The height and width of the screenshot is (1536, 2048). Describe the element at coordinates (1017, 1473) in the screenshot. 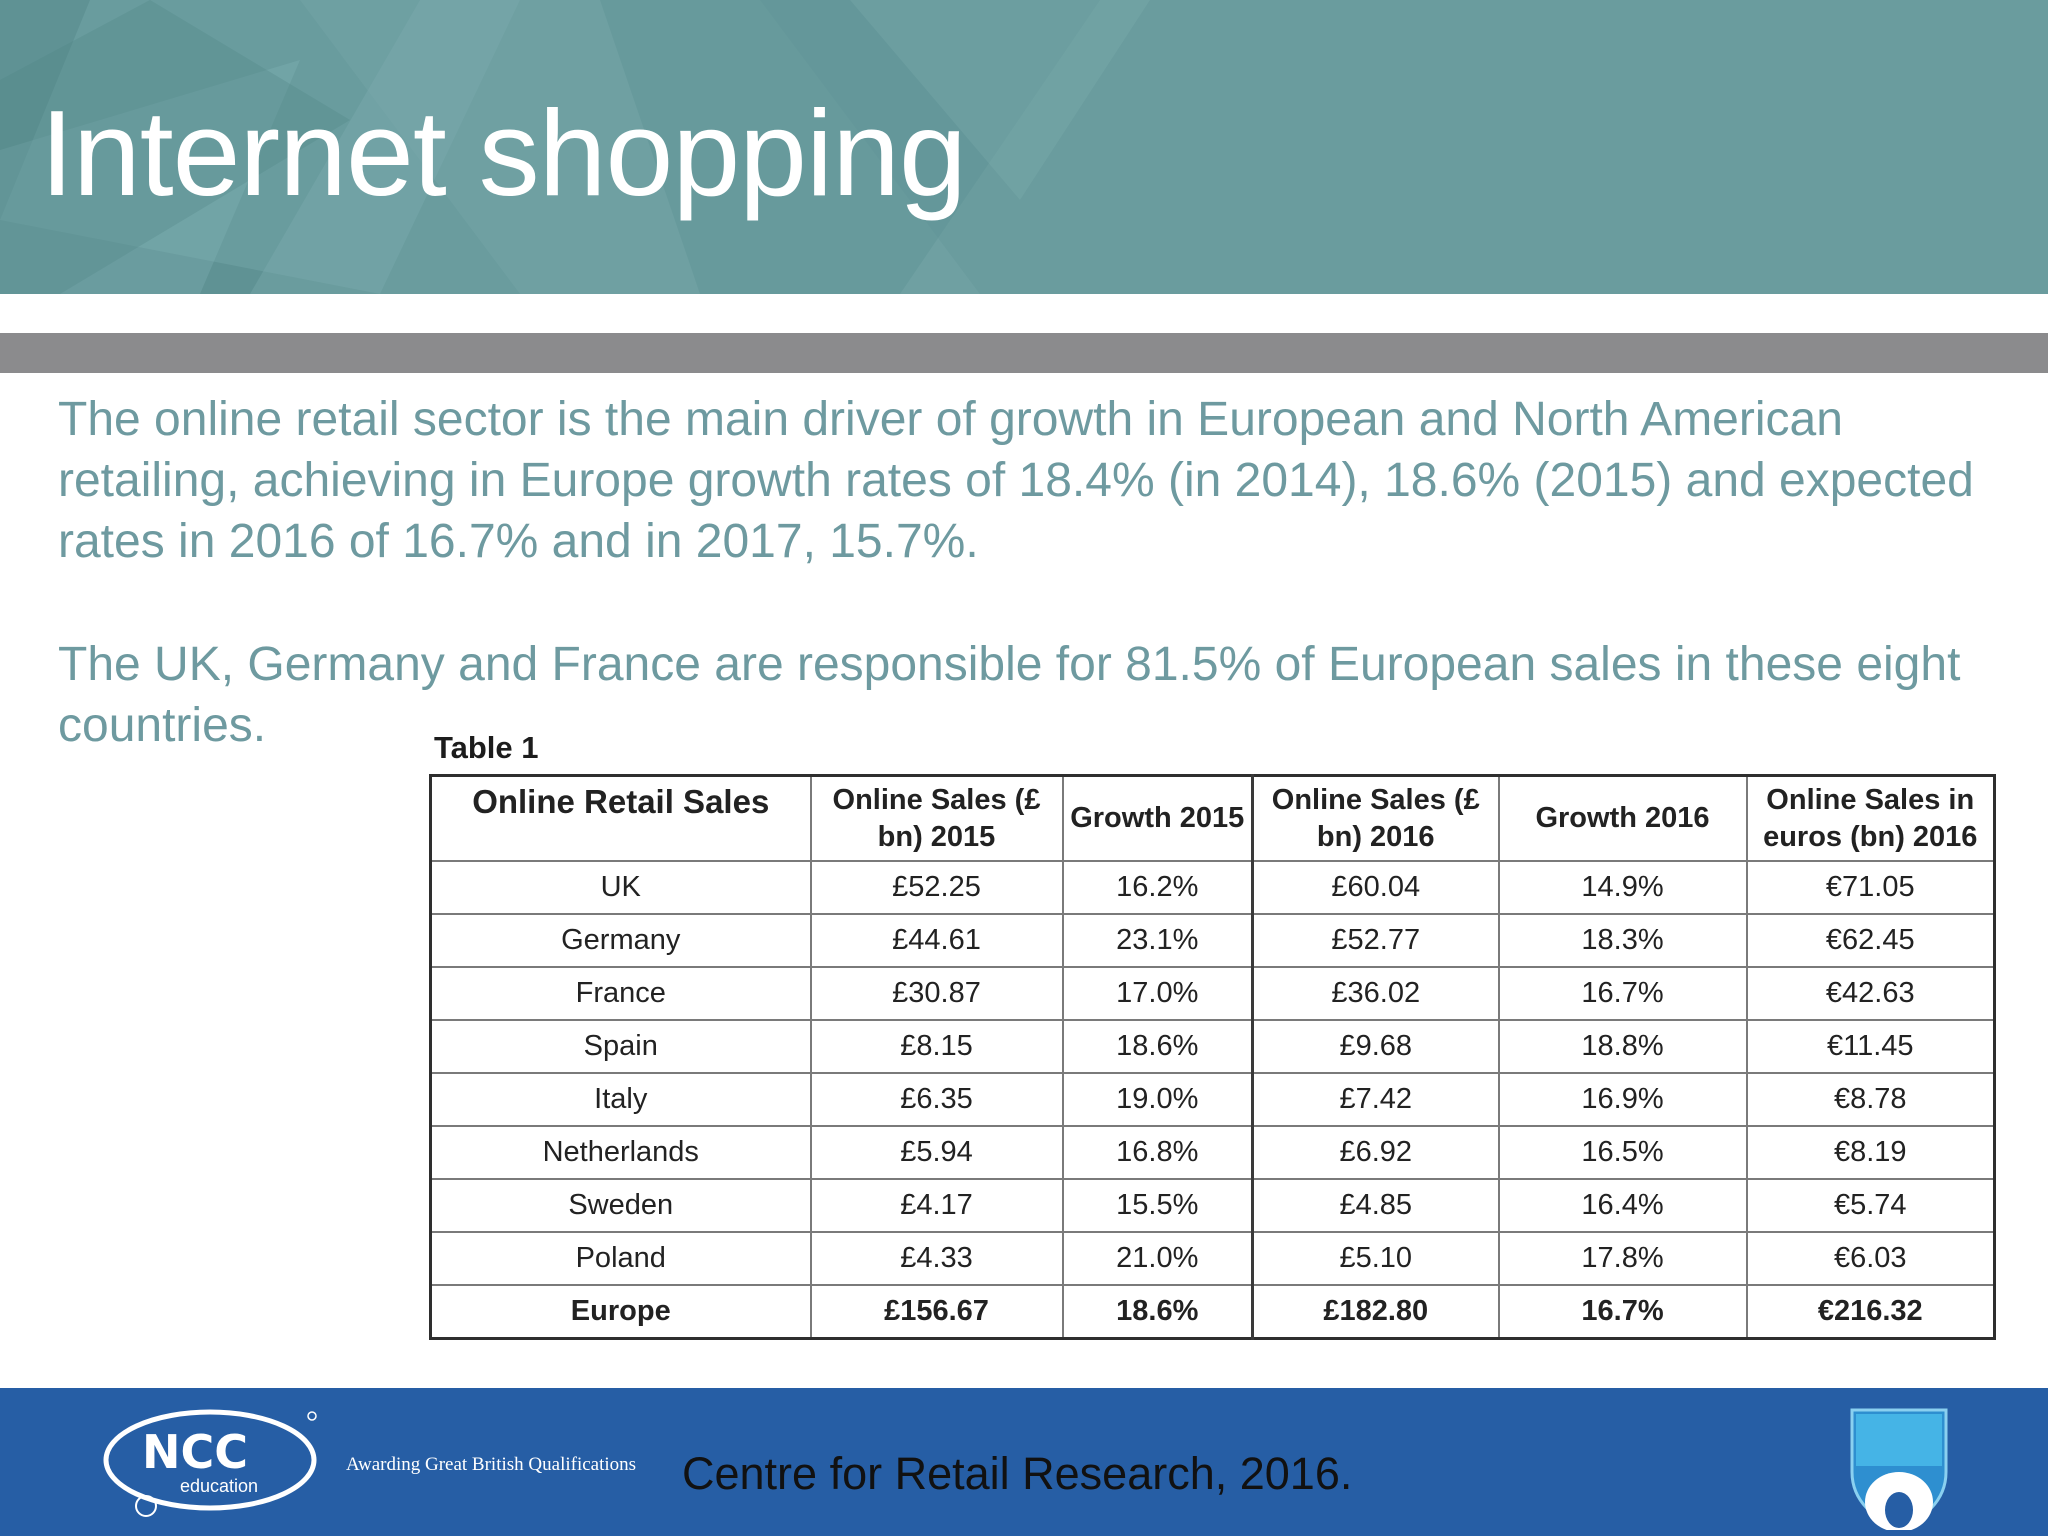

I see `source-citation: Centre for Retail Research, 2016.` at that location.